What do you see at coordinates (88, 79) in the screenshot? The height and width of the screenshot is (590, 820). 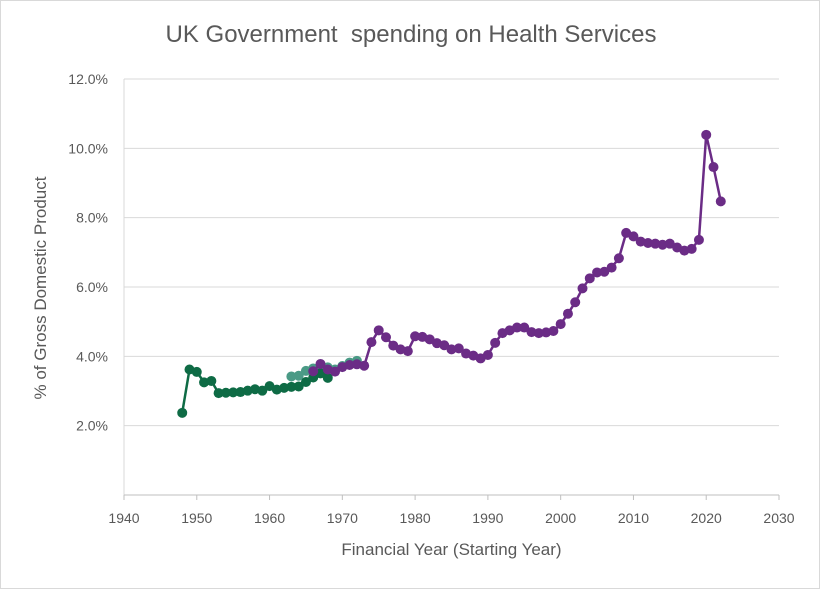 I see `y-tick-label: 12.0%` at bounding box center [88, 79].